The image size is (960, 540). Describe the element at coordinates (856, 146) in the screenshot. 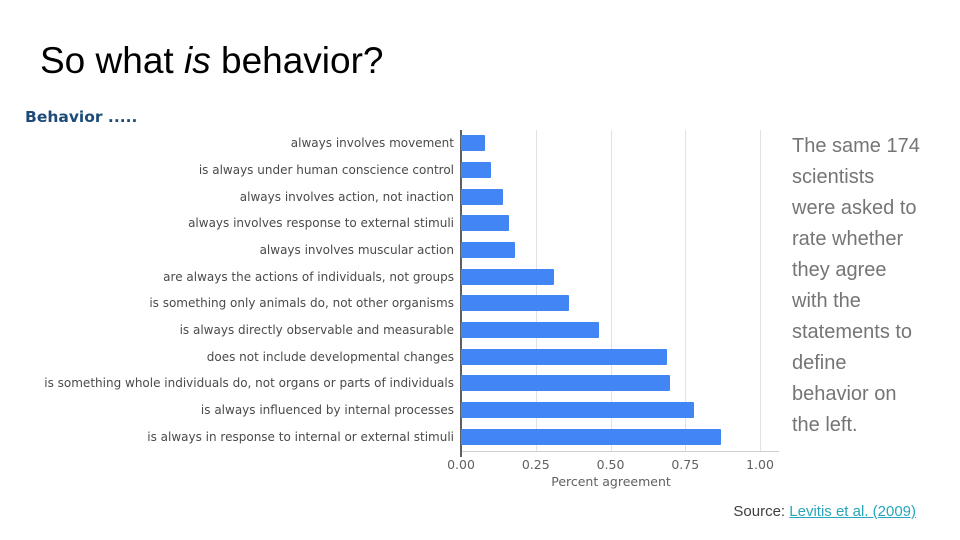

I see `side-note-line: The same 174` at that location.